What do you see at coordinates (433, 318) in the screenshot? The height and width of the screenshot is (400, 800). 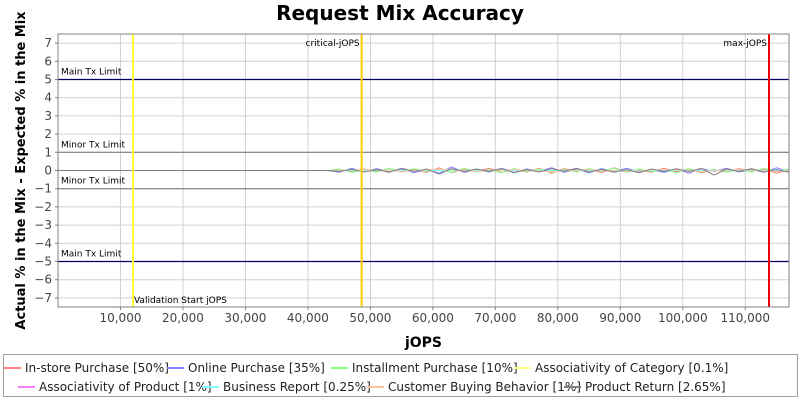 I see `x-tick-label: 60,000` at bounding box center [433, 318].